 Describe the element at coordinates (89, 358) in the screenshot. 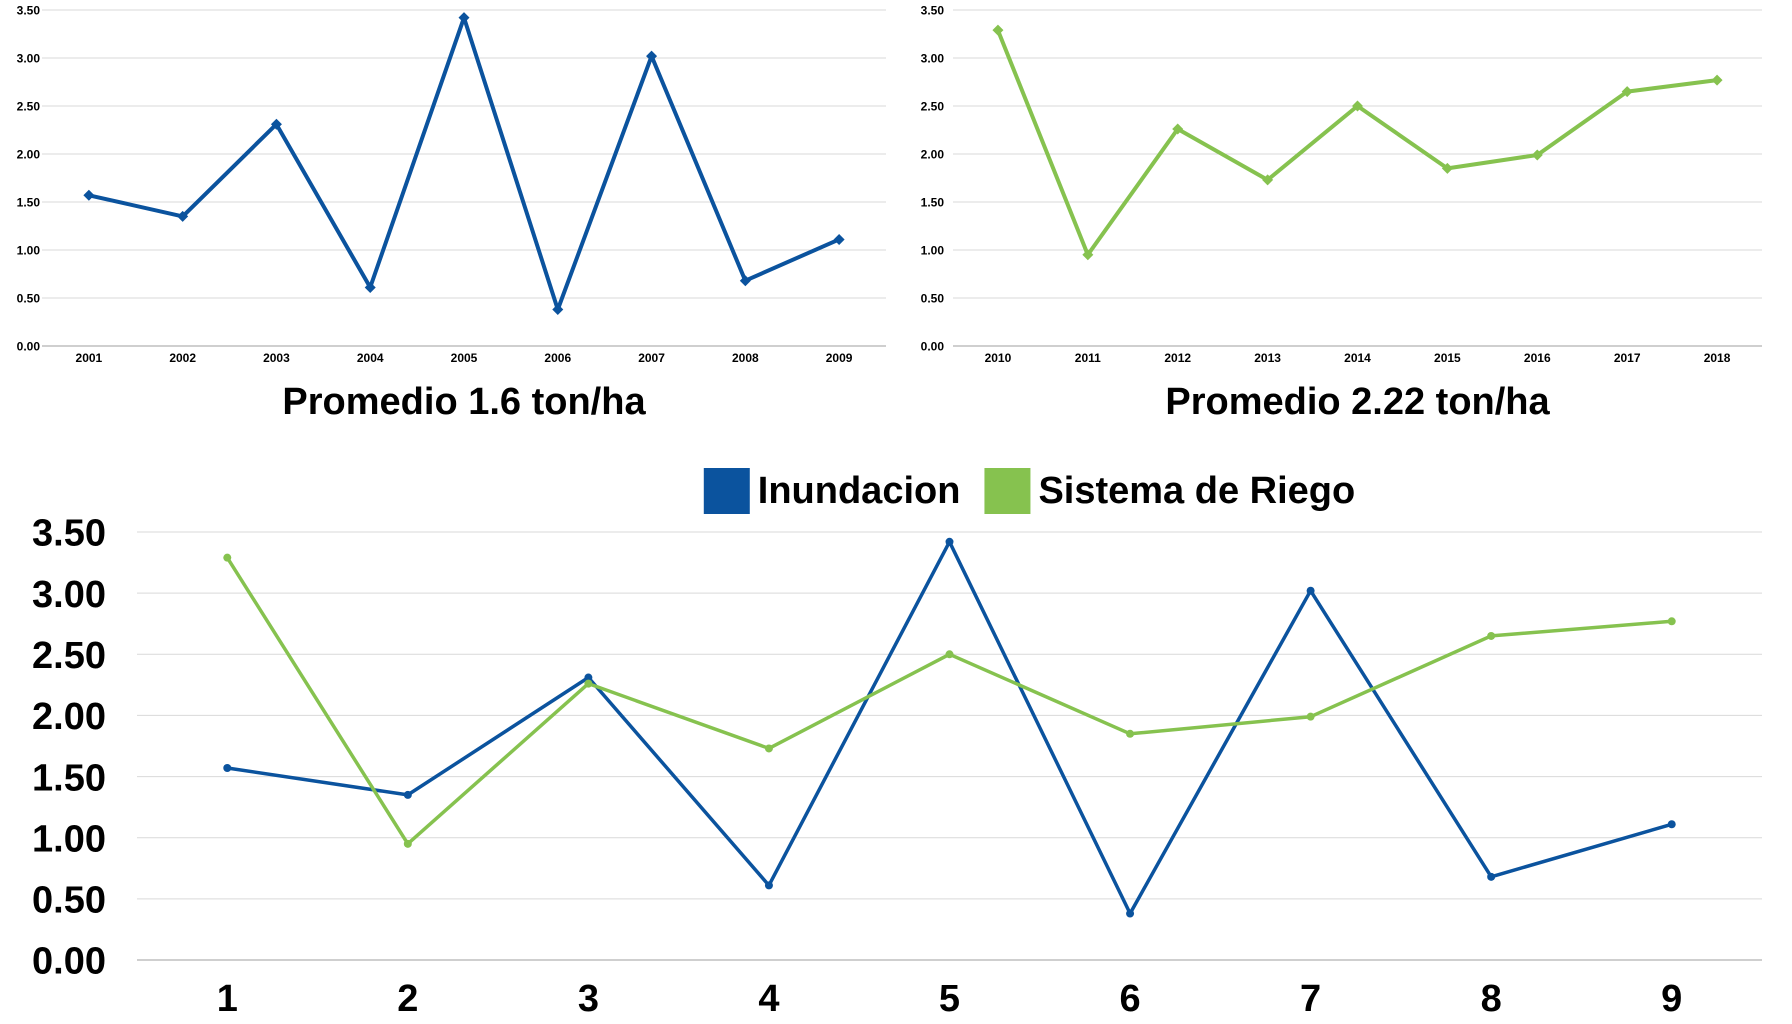

I see `x-tick-label: 2001` at that location.